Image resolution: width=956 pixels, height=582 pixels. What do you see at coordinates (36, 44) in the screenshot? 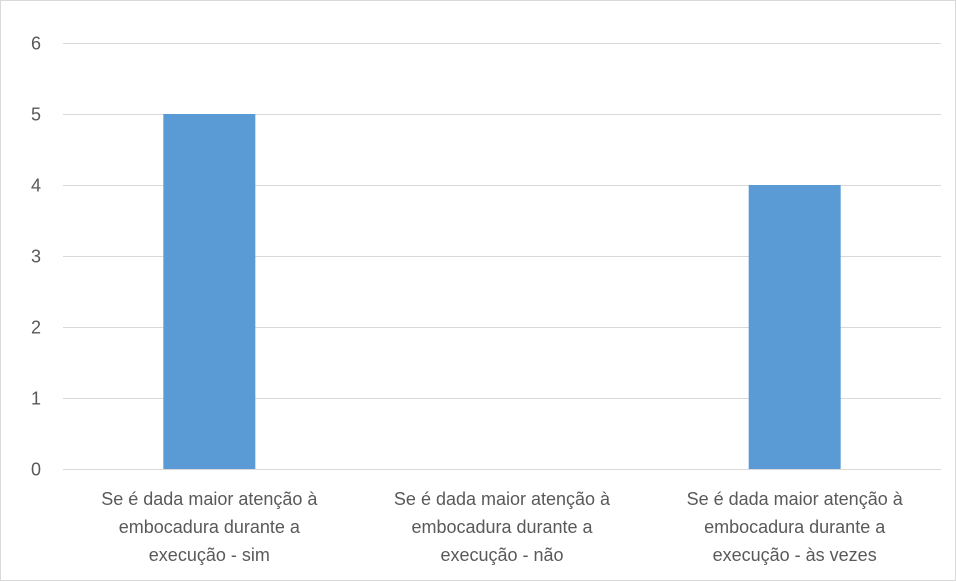
I see `y-tick-label: 6` at bounding box center [36, 44].